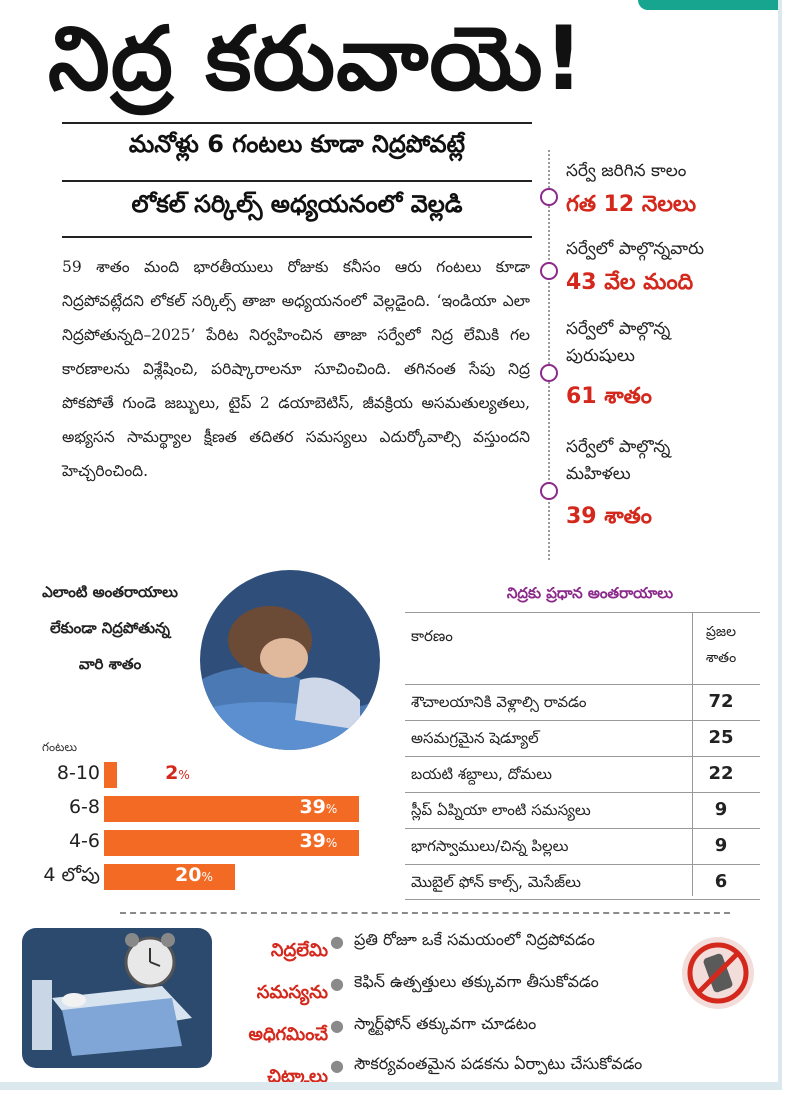 The image size is (800, 1098). What do you see at coordinates (292, 992) in the screenshot?
I see `tips-title-line: సమస్యను` at bounding box center [292, 992].